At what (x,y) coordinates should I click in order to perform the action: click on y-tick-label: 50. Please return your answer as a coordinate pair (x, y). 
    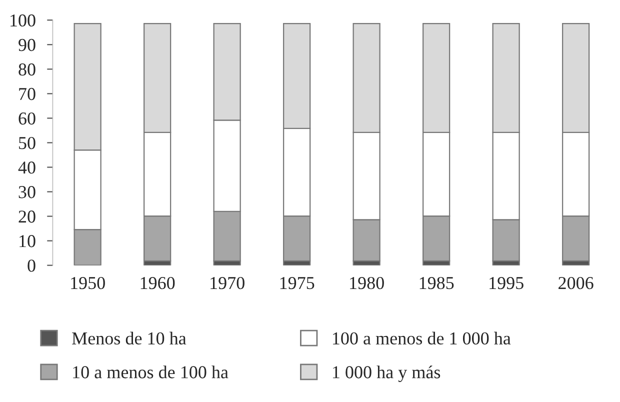
    Looking at the image, I should click on (27, 143).